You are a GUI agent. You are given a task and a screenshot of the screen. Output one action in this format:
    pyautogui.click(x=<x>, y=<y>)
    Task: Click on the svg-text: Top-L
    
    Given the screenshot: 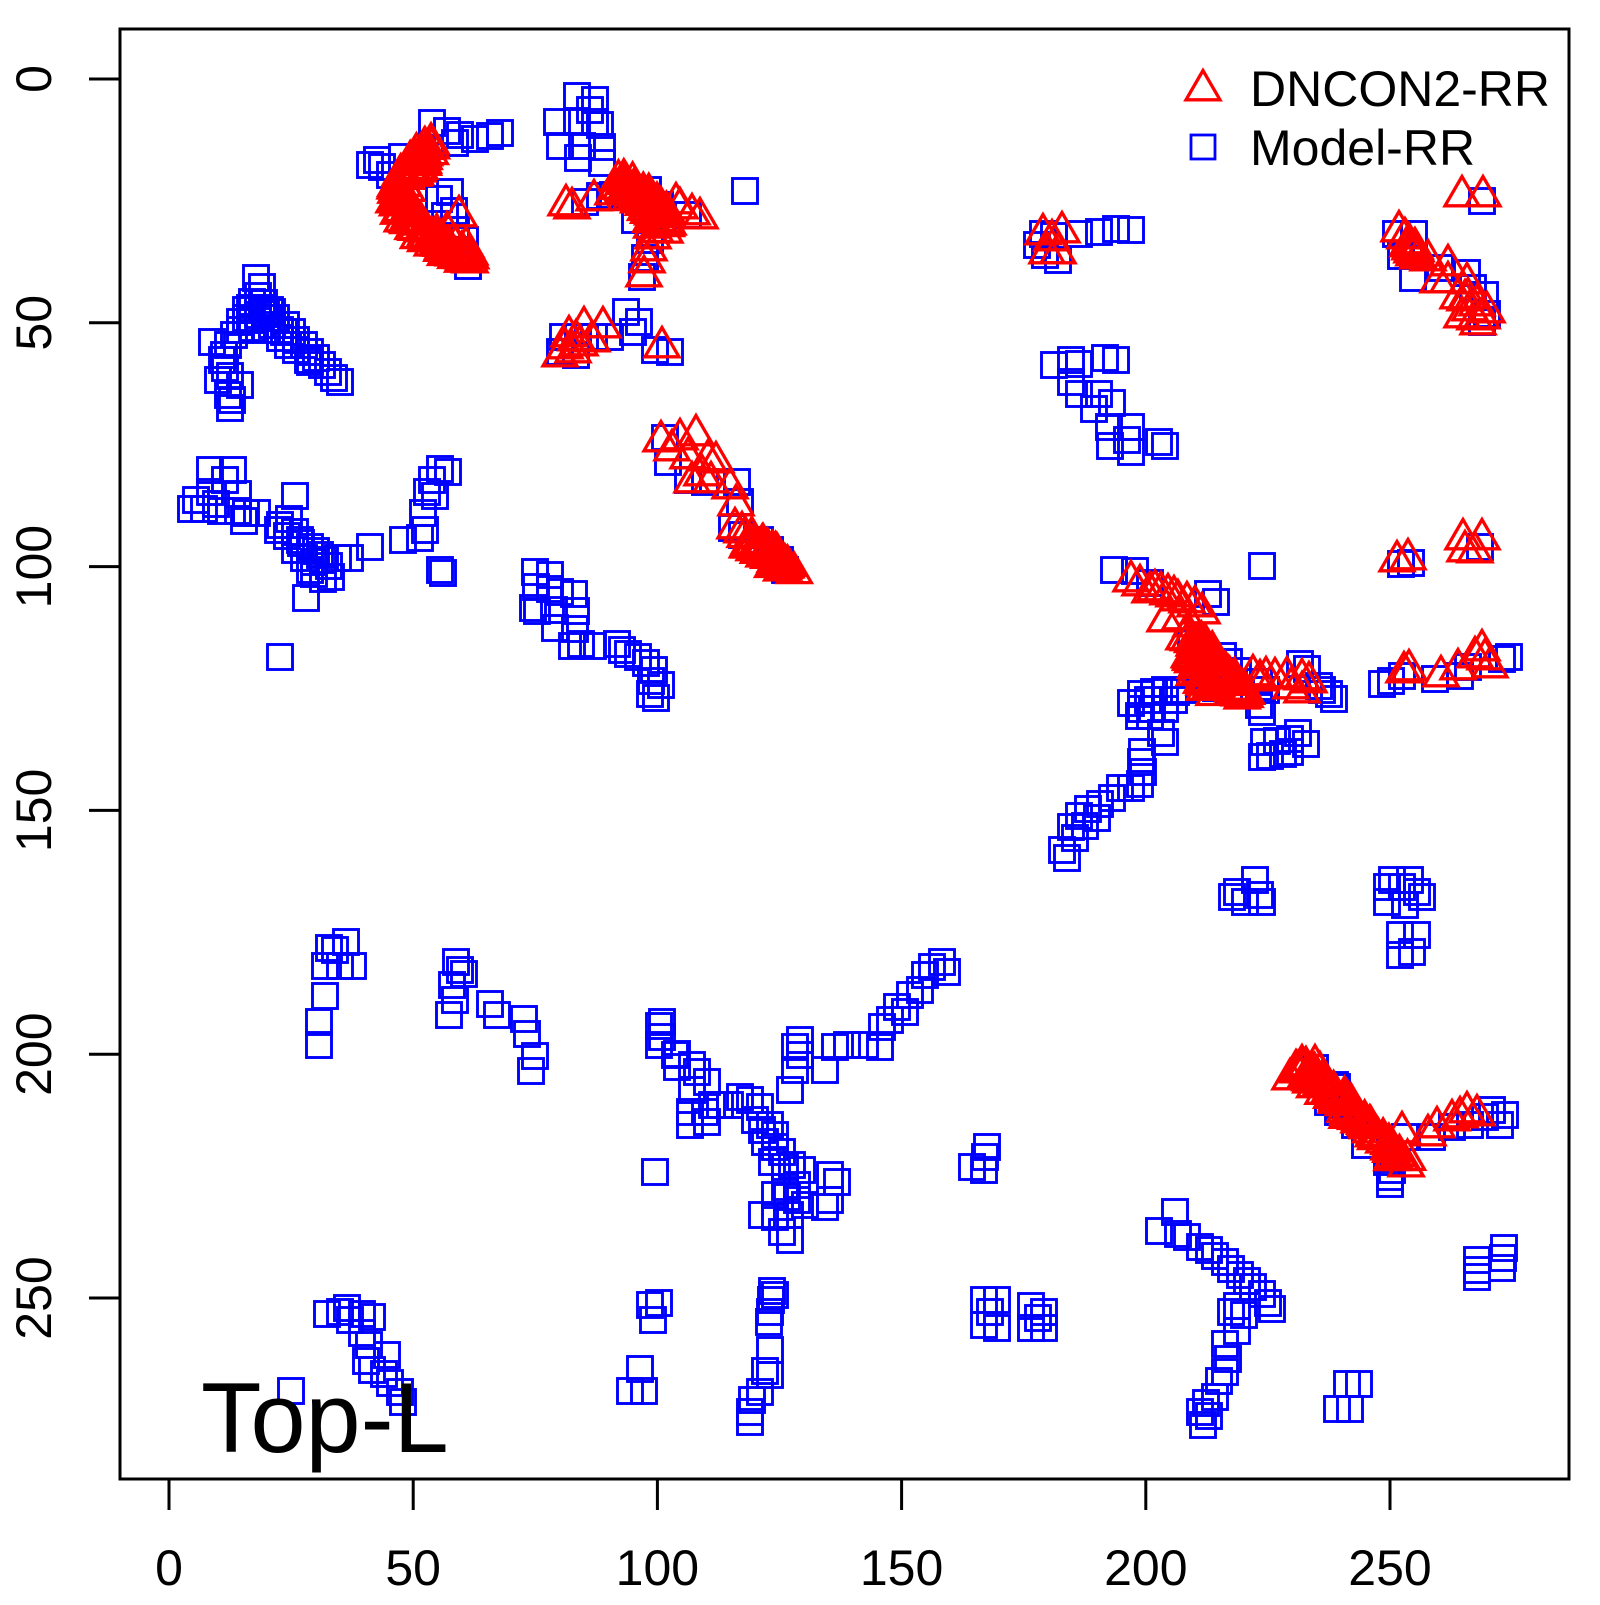 What is the action you would take?
    pyautogui.click(x=325, y=1417)
    